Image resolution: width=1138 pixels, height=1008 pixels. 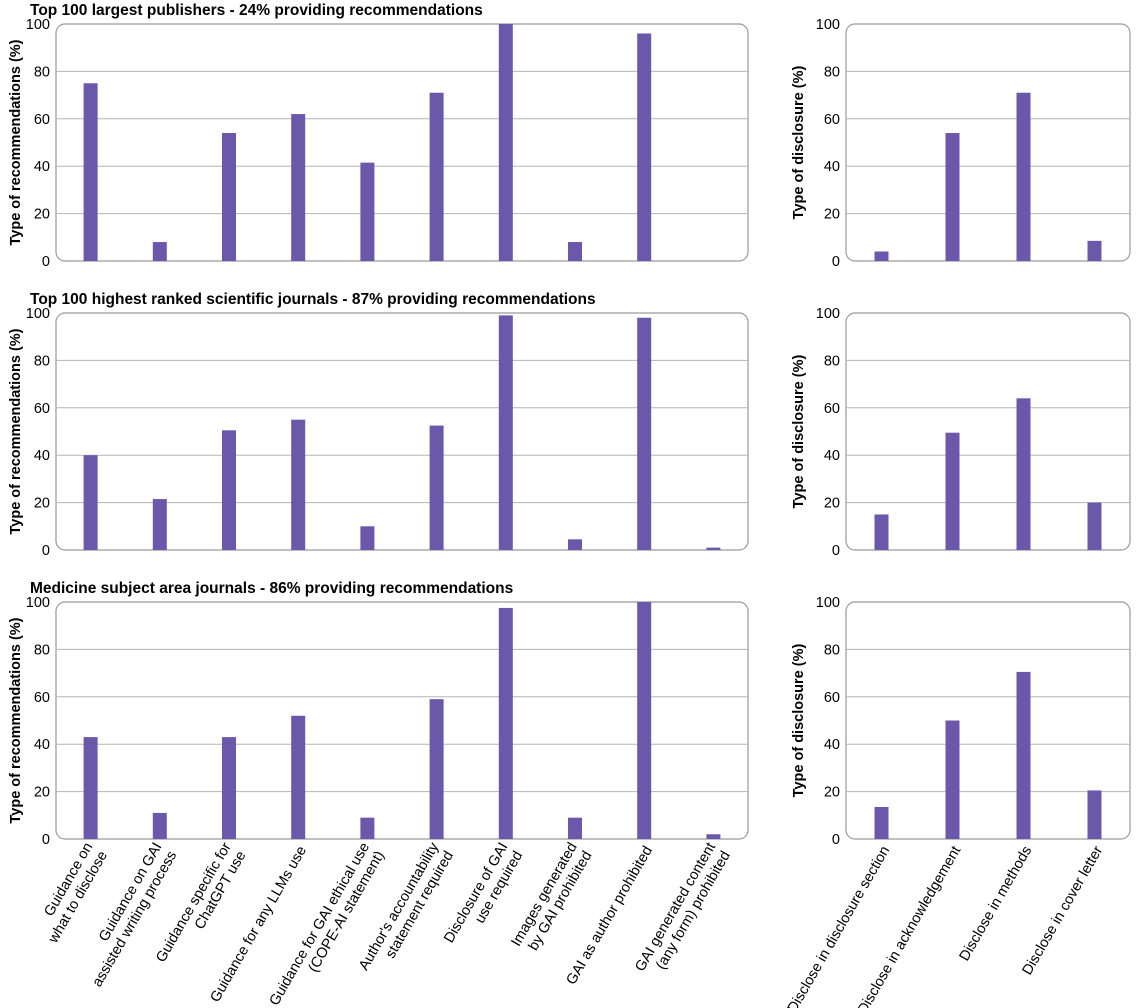 I want to click on chart-panel-4: 0 20 40 60 80 100 Type of disclosure (%), so click(x=961, y=432).